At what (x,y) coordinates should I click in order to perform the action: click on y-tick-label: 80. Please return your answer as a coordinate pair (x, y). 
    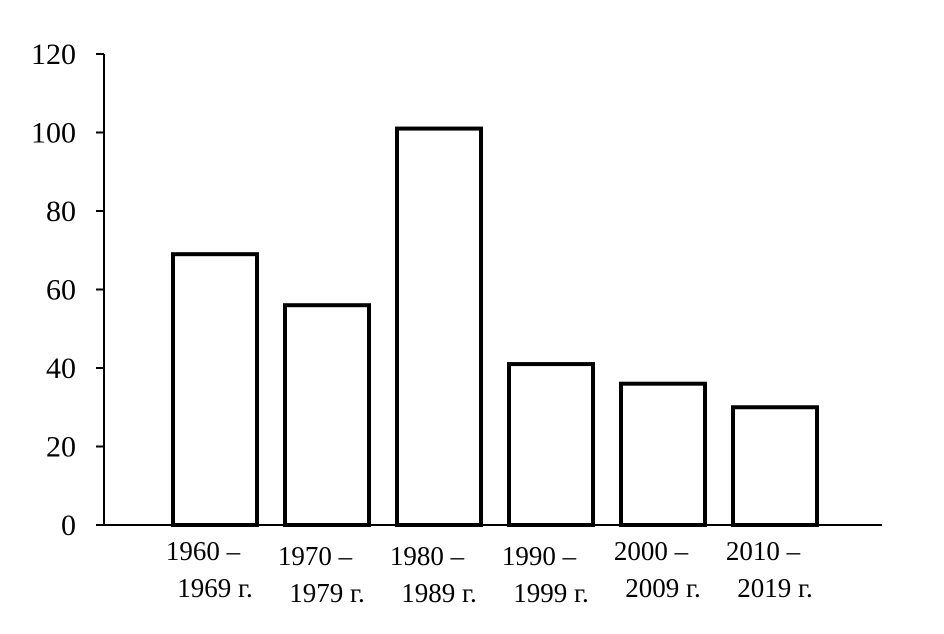
    Looking at the image, I should click on (61, 211).